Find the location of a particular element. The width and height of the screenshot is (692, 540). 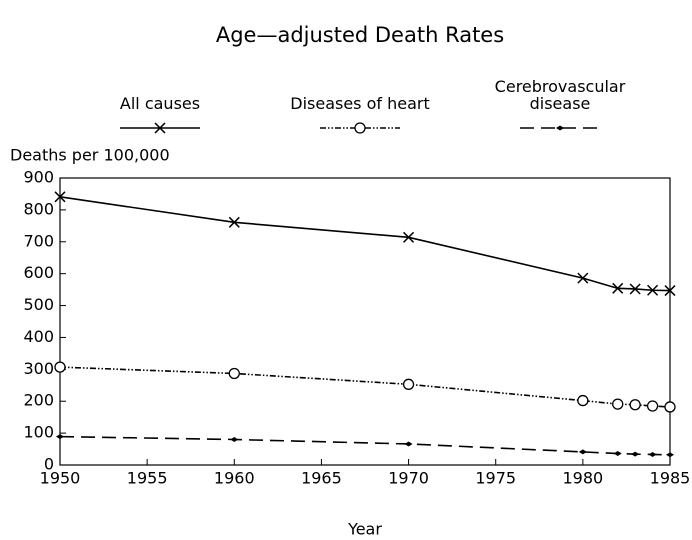

y-tick-label: 500 is located at coordinates (38, 304).